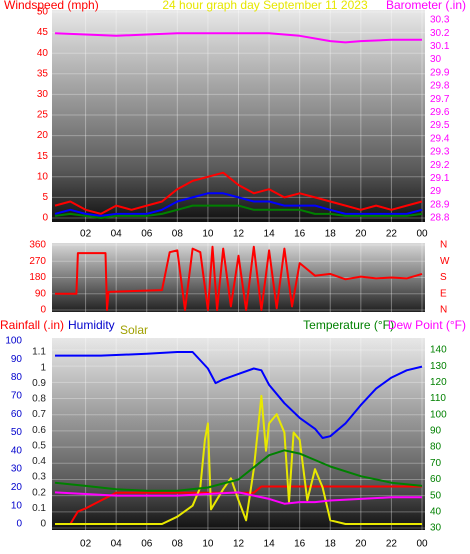 This screenshot has width=470, height=554. Describe the element at coordinates (440, 152) in the screenshot. I see `y2-tick-label: 29.3` at that location.